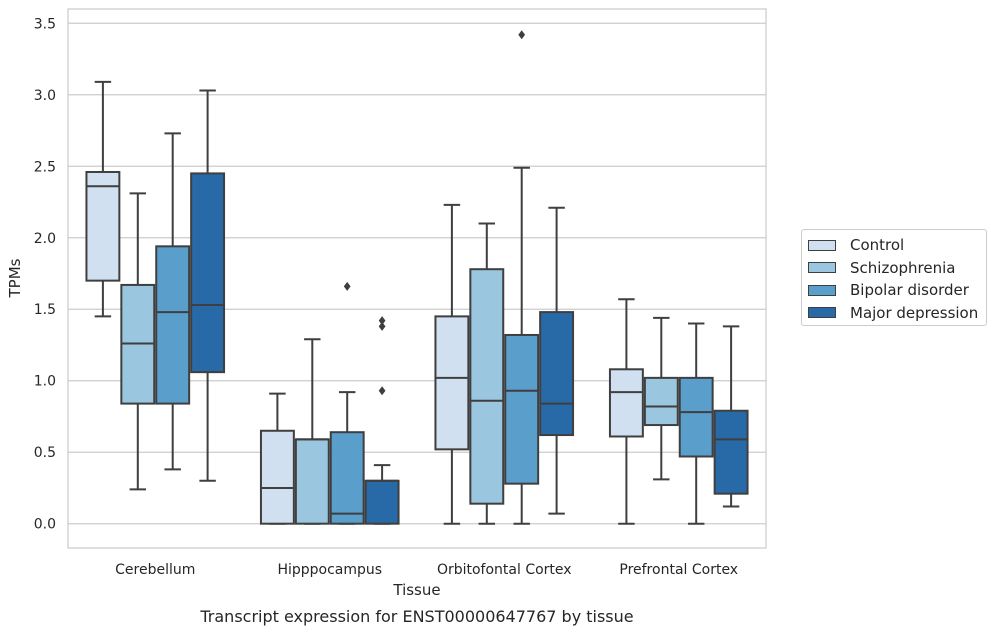 The width and height of the screenshot is (997, 634). I want to click on y-tick-label: 1.5, so click(45, 310).